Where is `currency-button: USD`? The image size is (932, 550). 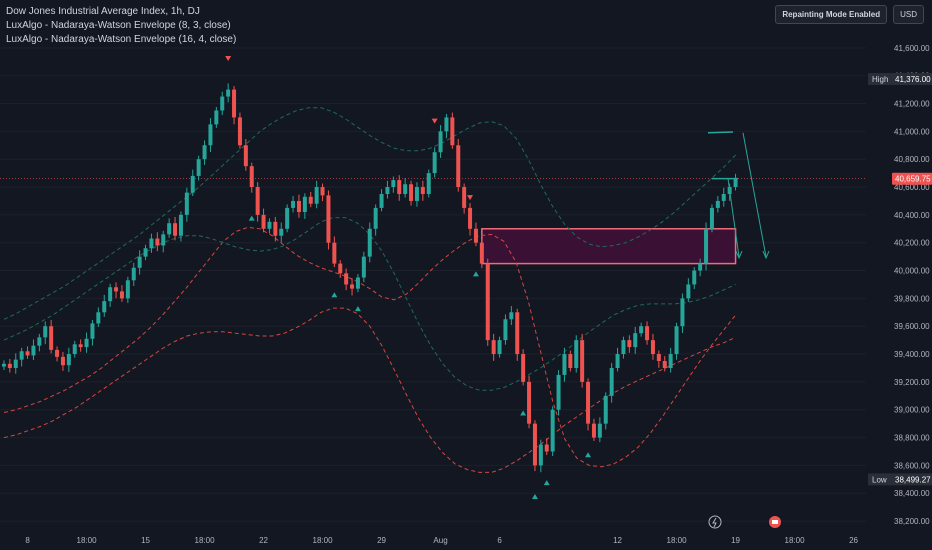
currency-button: USD is located at coordinates (908, 14).